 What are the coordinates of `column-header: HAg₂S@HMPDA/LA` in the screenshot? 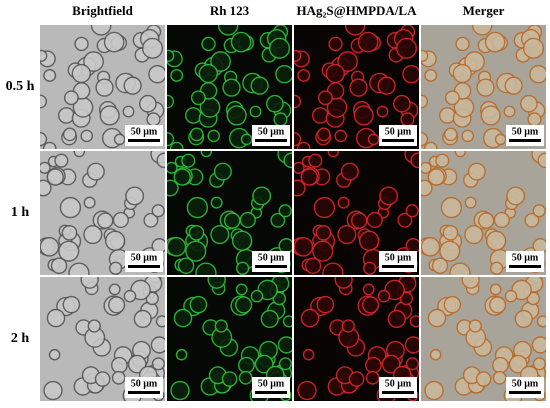 It's located at (357, 10).